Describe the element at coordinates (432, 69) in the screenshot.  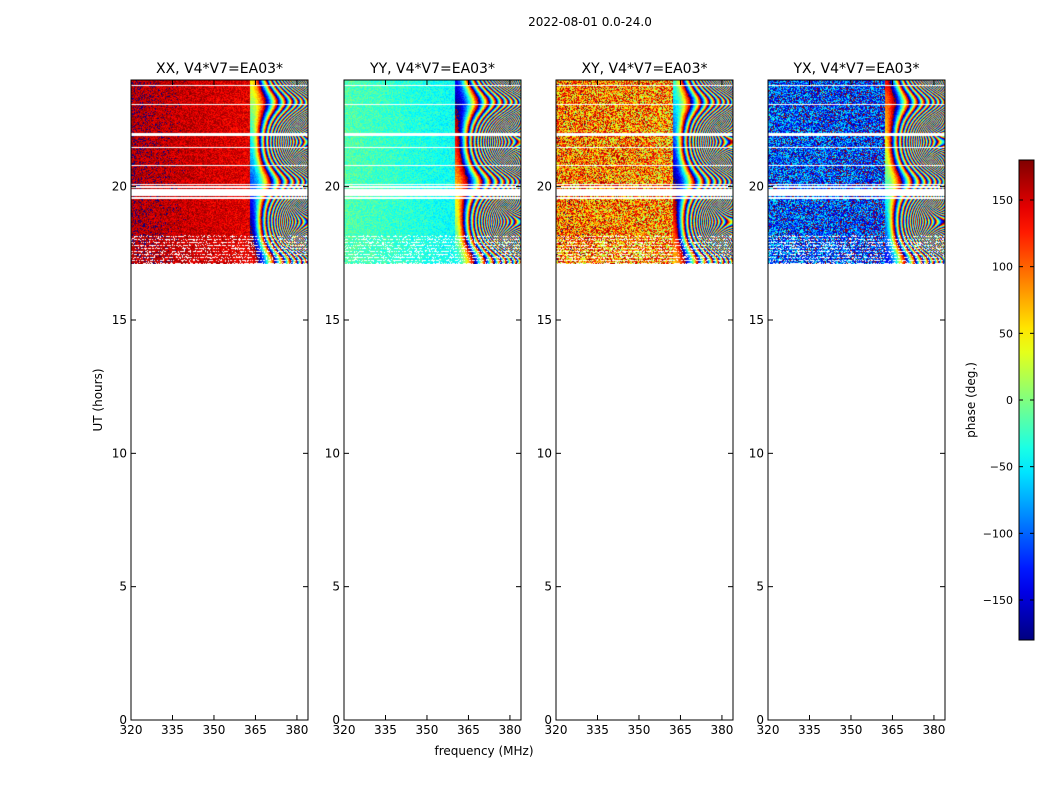
I see `panel-title: YY, V4*V7=EA03*` at that location.